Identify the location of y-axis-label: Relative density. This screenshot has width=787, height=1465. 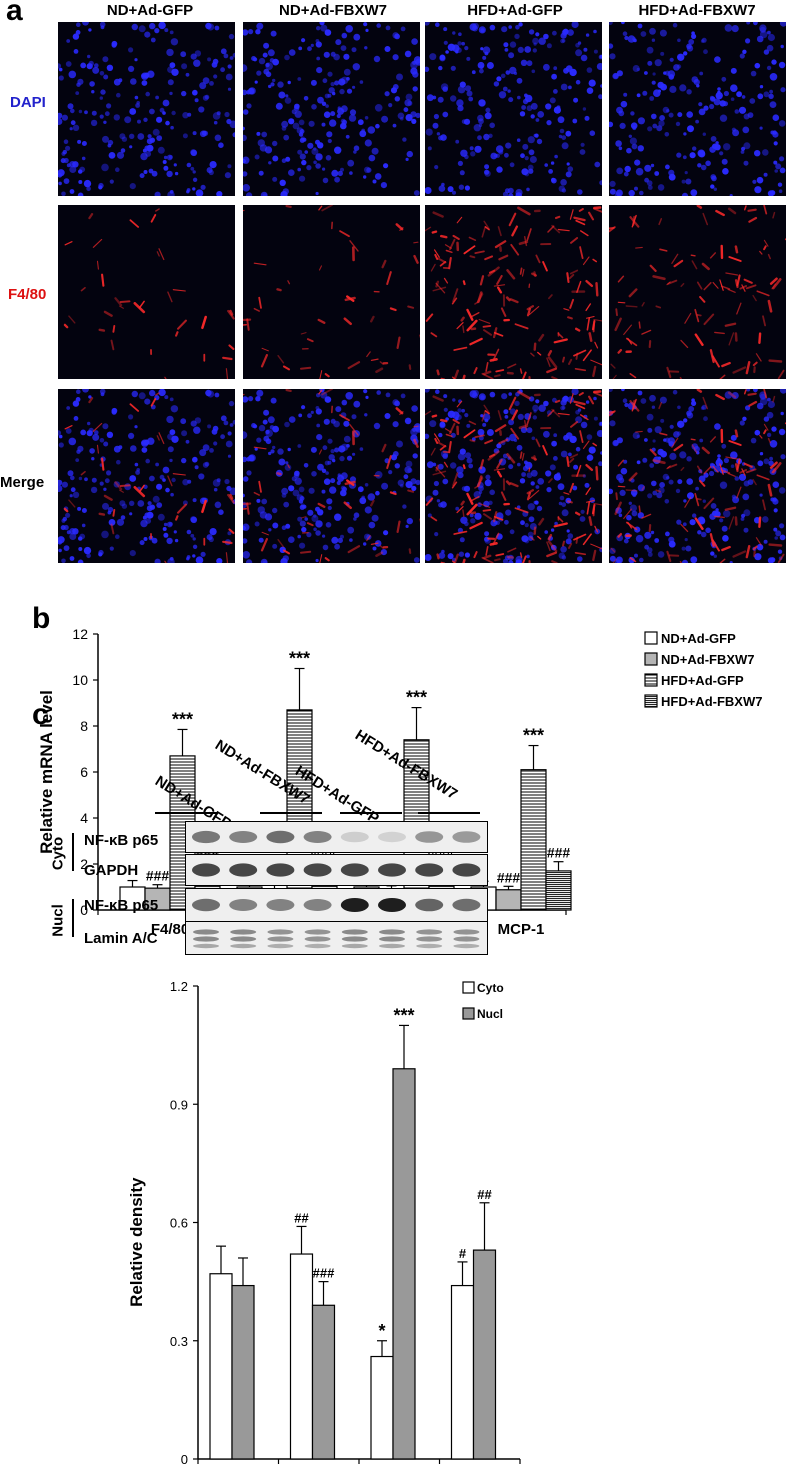
(136, 1242).